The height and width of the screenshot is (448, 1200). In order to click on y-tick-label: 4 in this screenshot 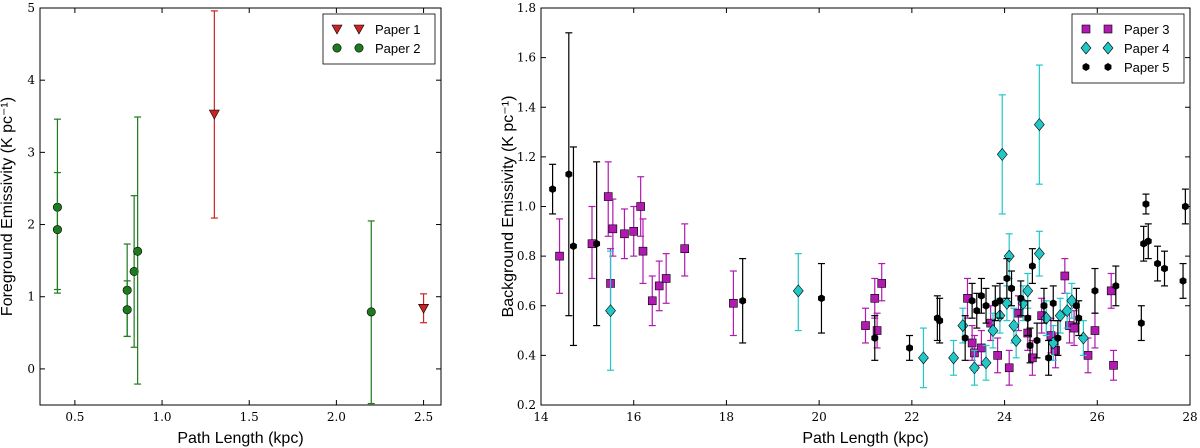, I will do `click(31, 80)`.